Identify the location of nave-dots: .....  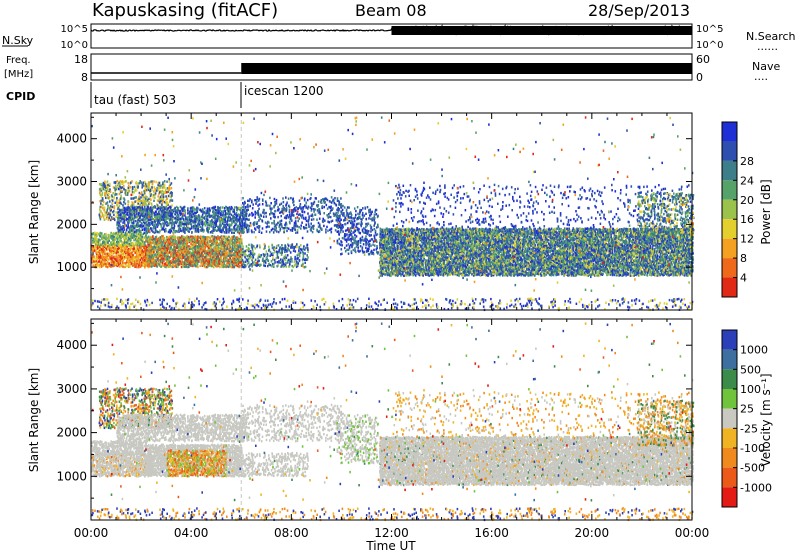
(761, 76).